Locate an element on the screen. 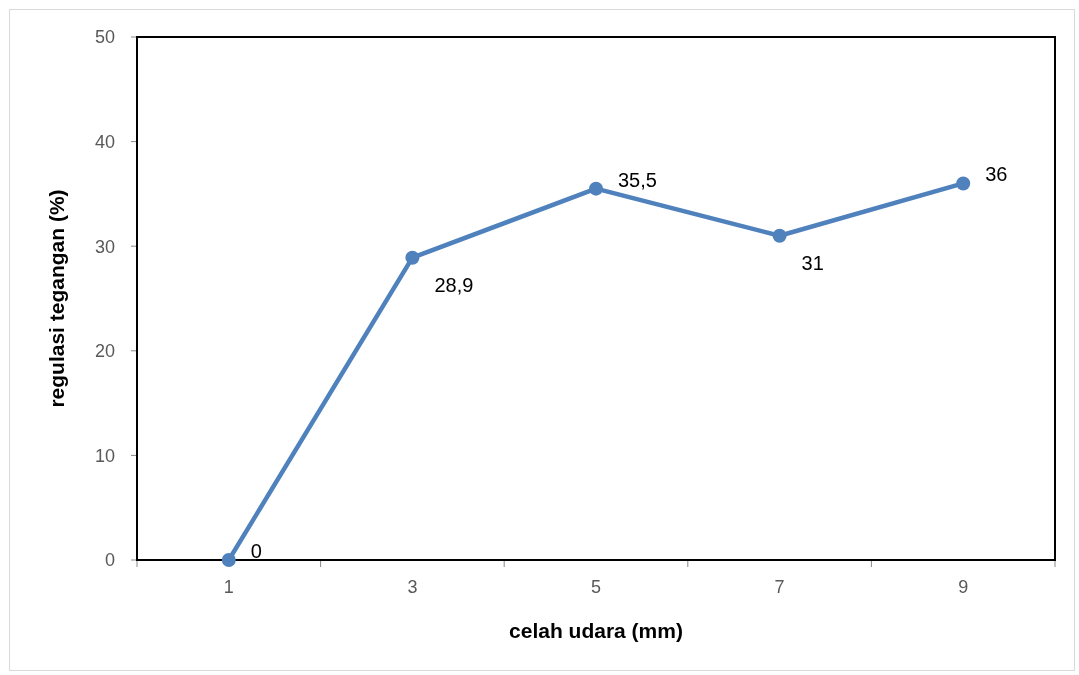  data-label: 0 is located at coordinates (256, 551).